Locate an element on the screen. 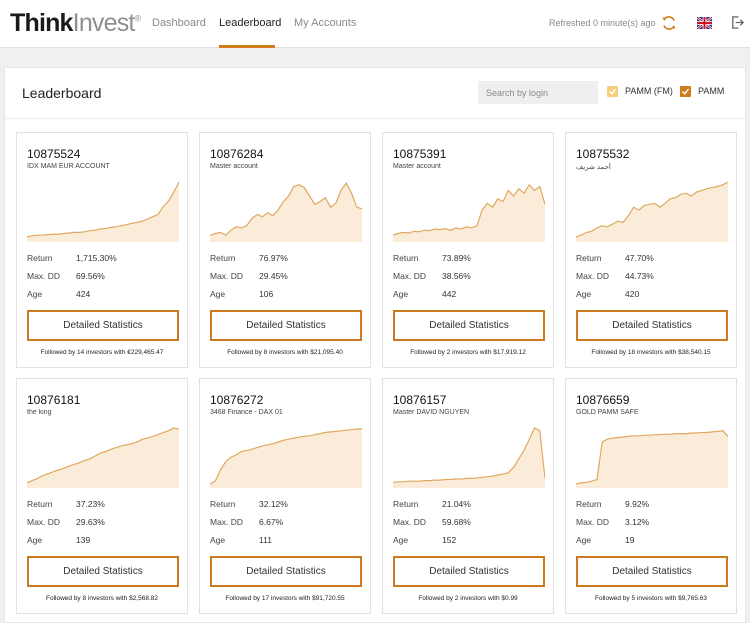 The height and width of the screenshot is (623, 750). logo-registered-mark: ® is located at coordinates (138, 18).